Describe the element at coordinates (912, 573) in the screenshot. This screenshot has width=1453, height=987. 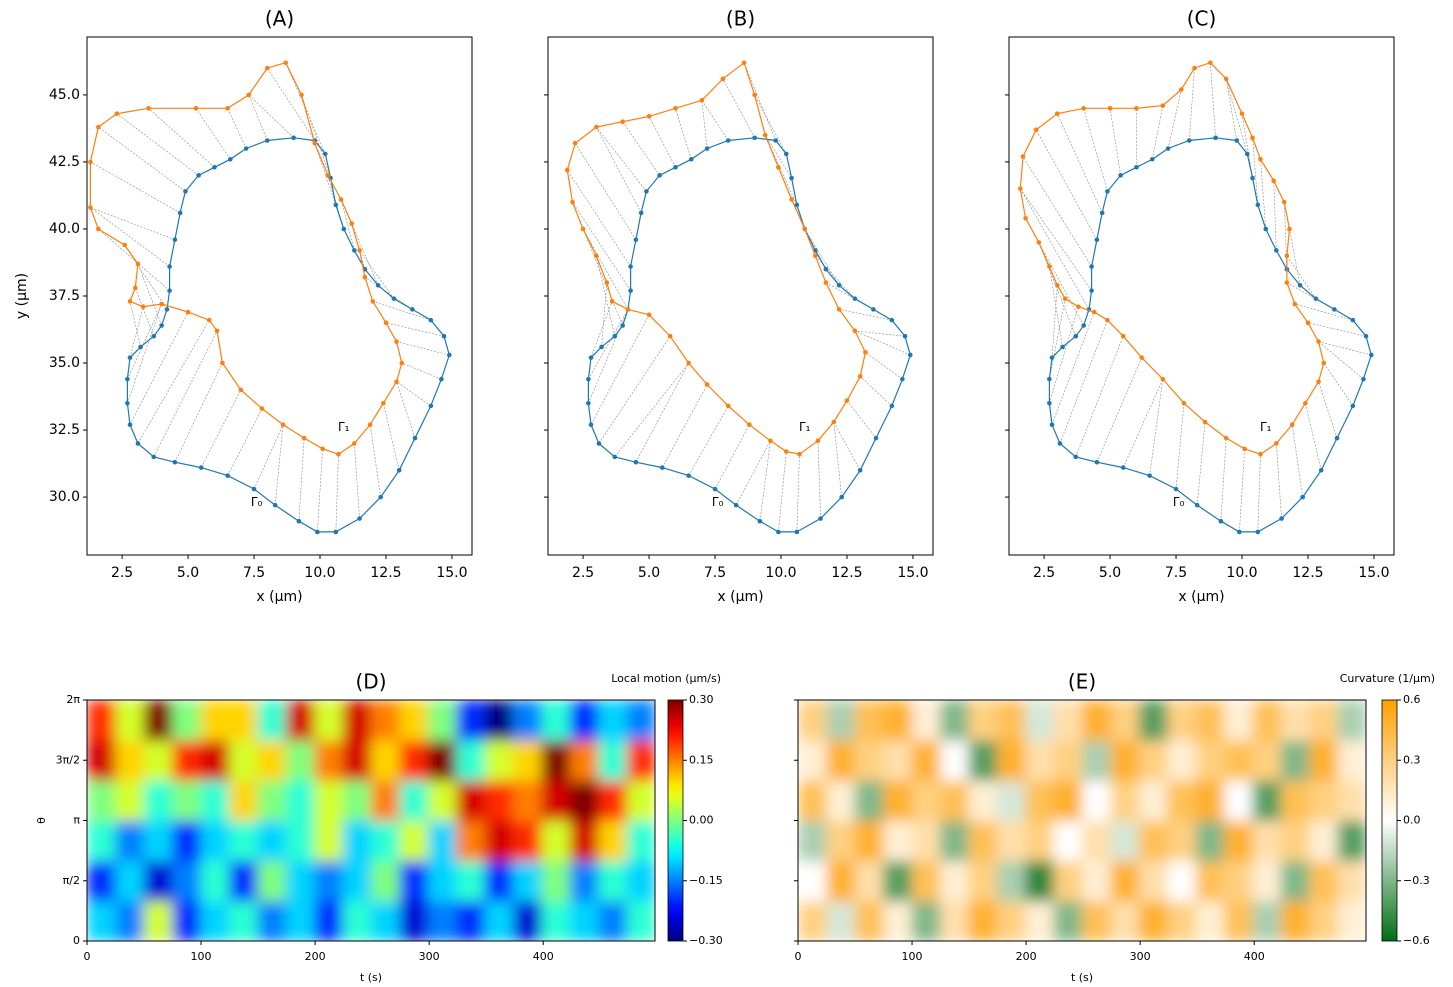
I see `x-tick-label: 15.0` at that location.